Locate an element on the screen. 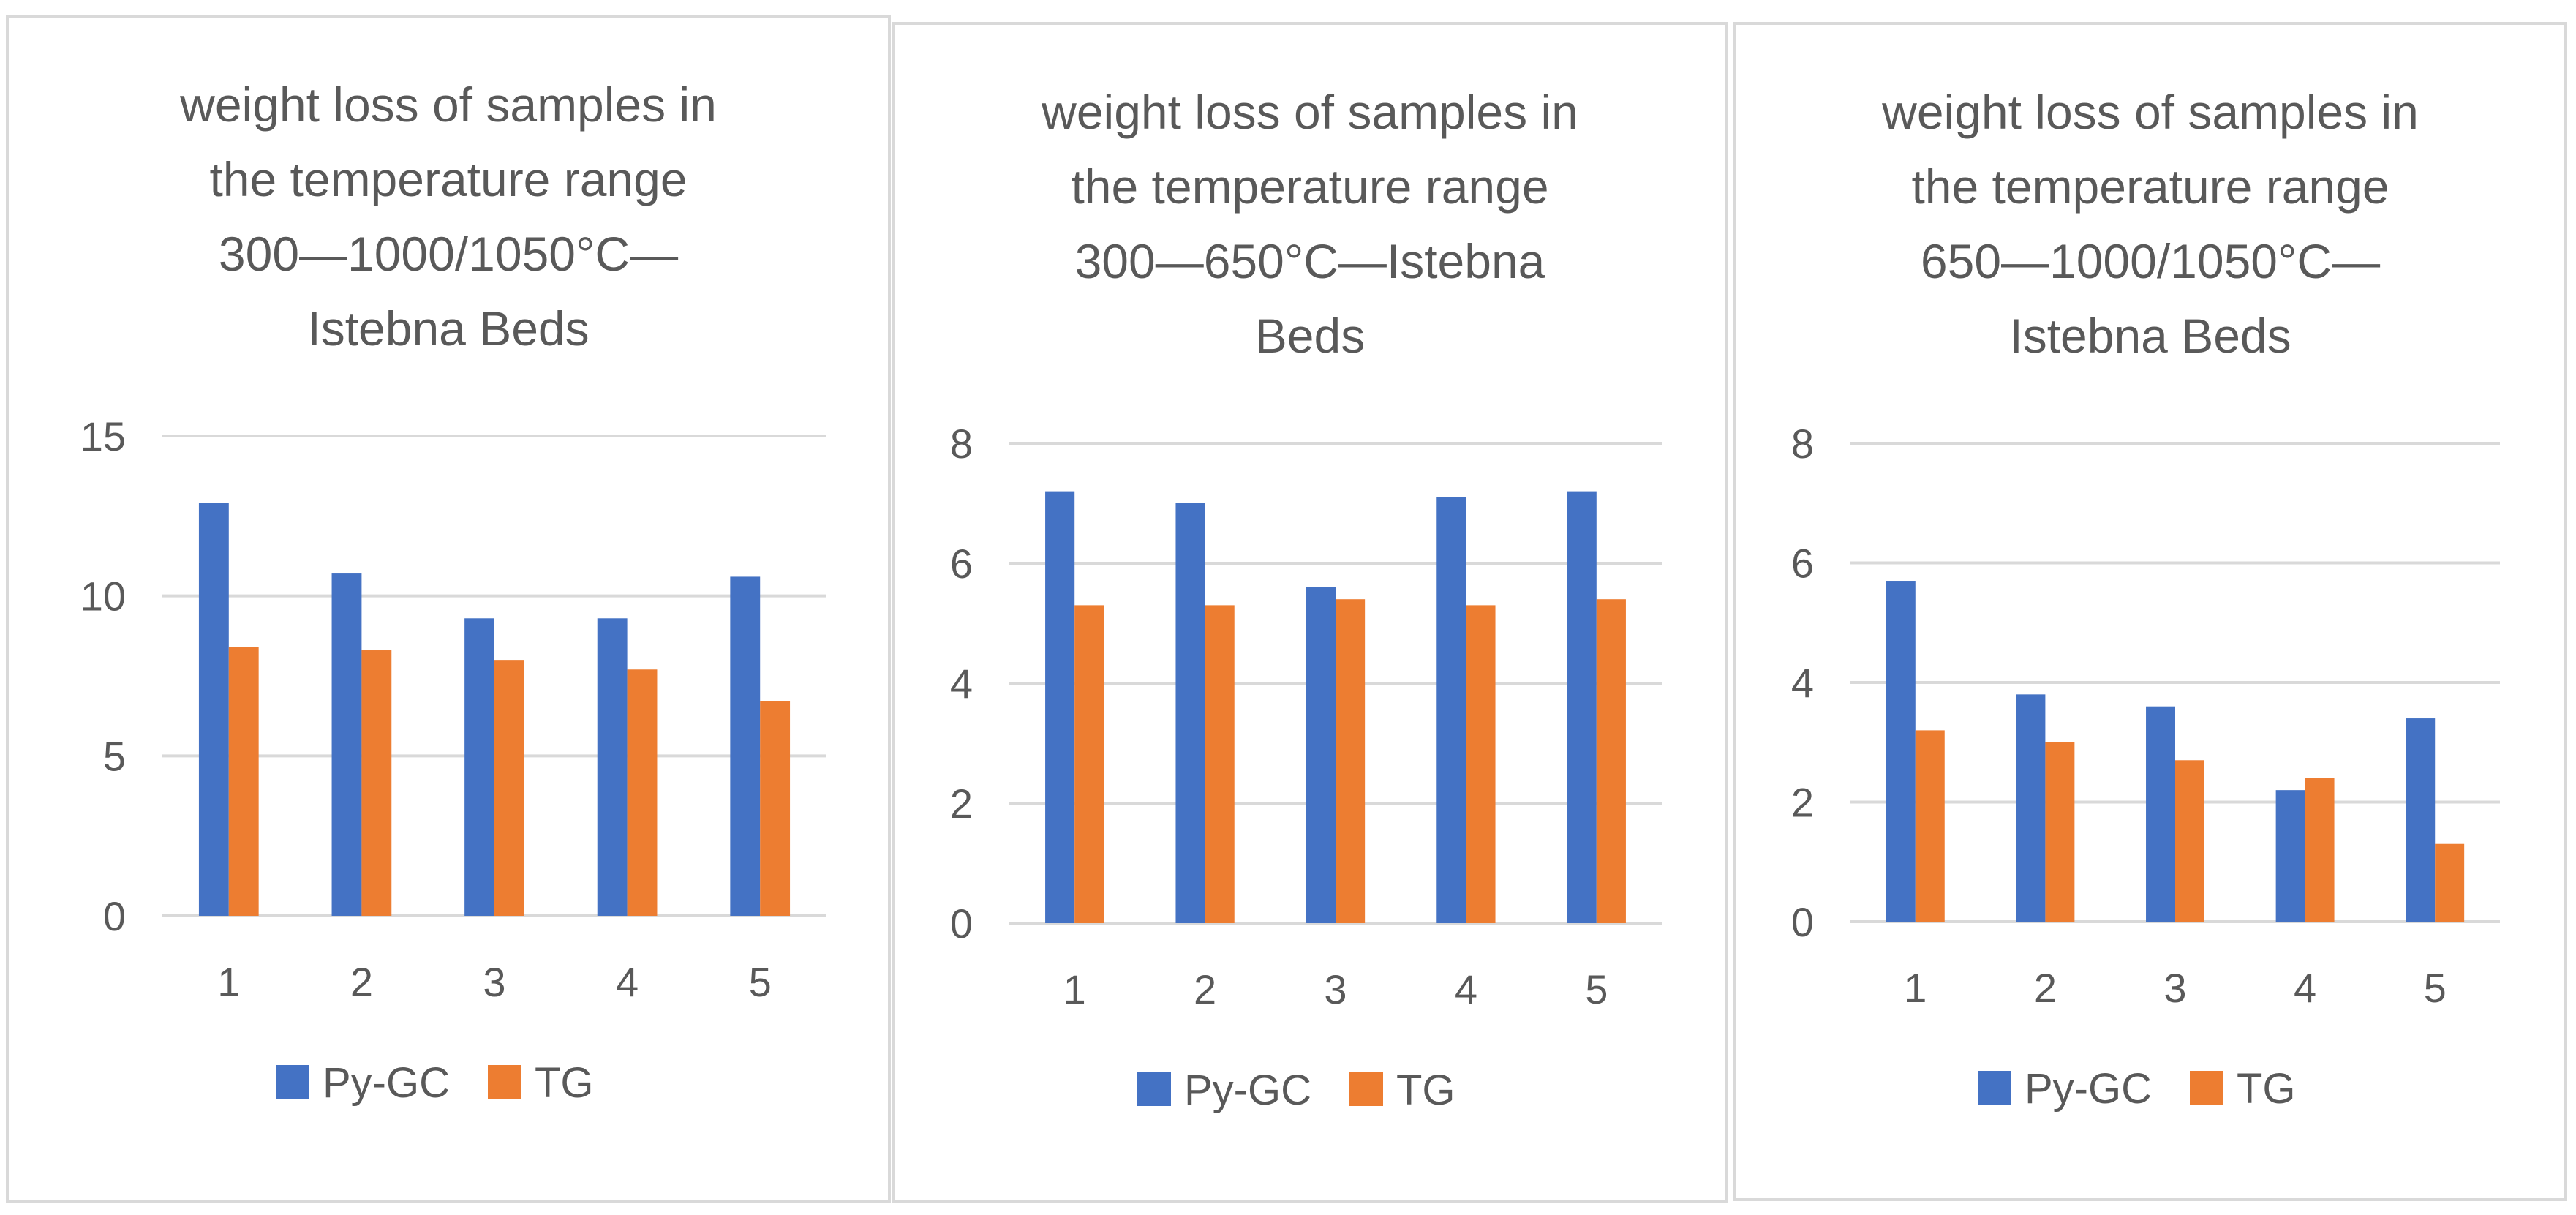 The image size is (2576, 1215). chart-title-line: 300—650°C—Istebna is located at coordinates (1309, 261).